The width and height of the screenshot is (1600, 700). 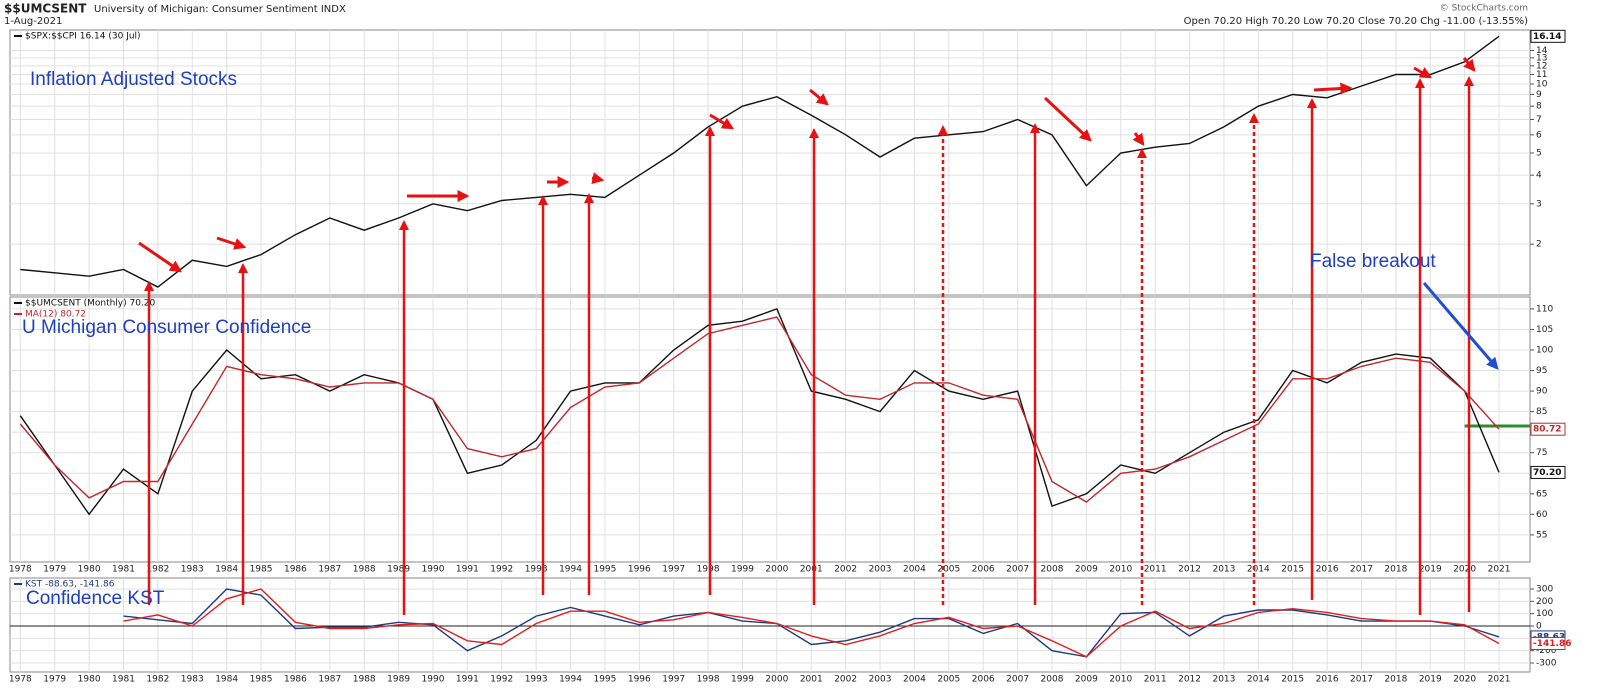 I want to click on y-tick-label: 11, so click(x=1541, y=75).